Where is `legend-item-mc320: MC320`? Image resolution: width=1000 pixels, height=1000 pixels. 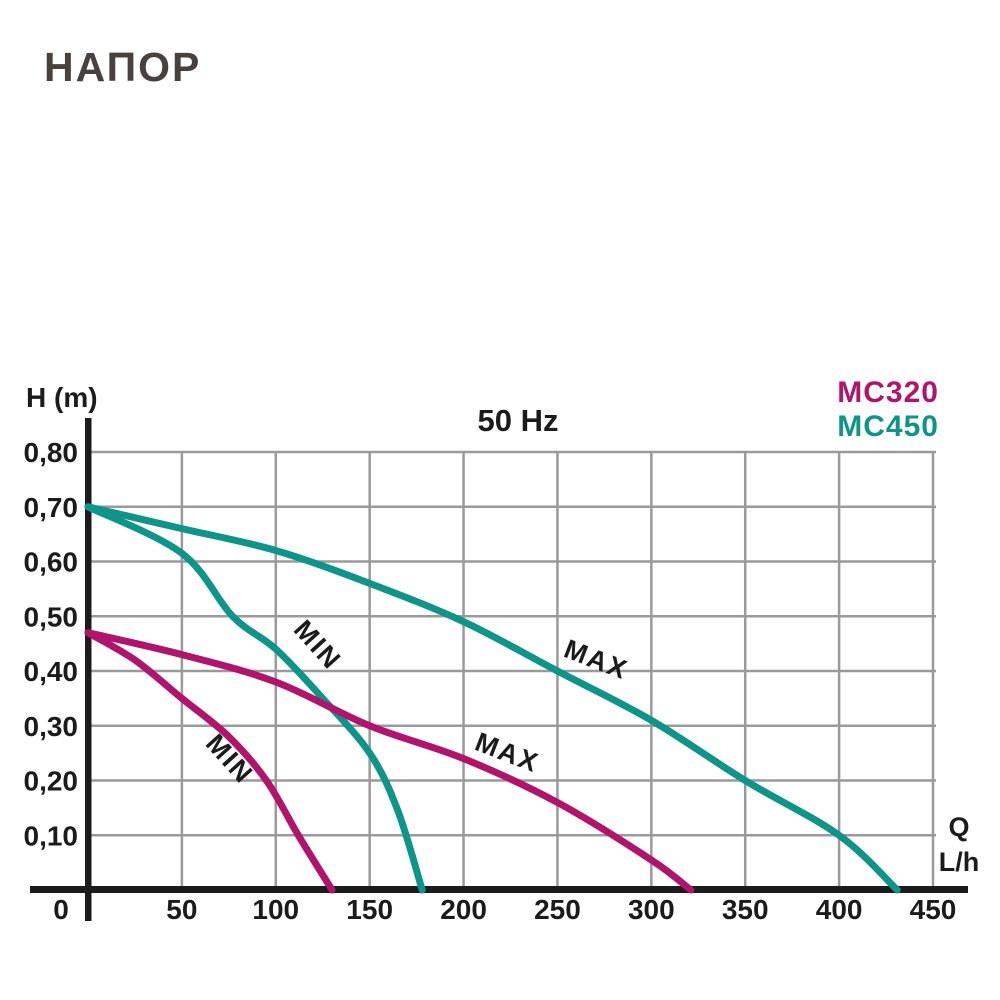 legend-item-mc320: MC320 is located at coordinates (888, 392).